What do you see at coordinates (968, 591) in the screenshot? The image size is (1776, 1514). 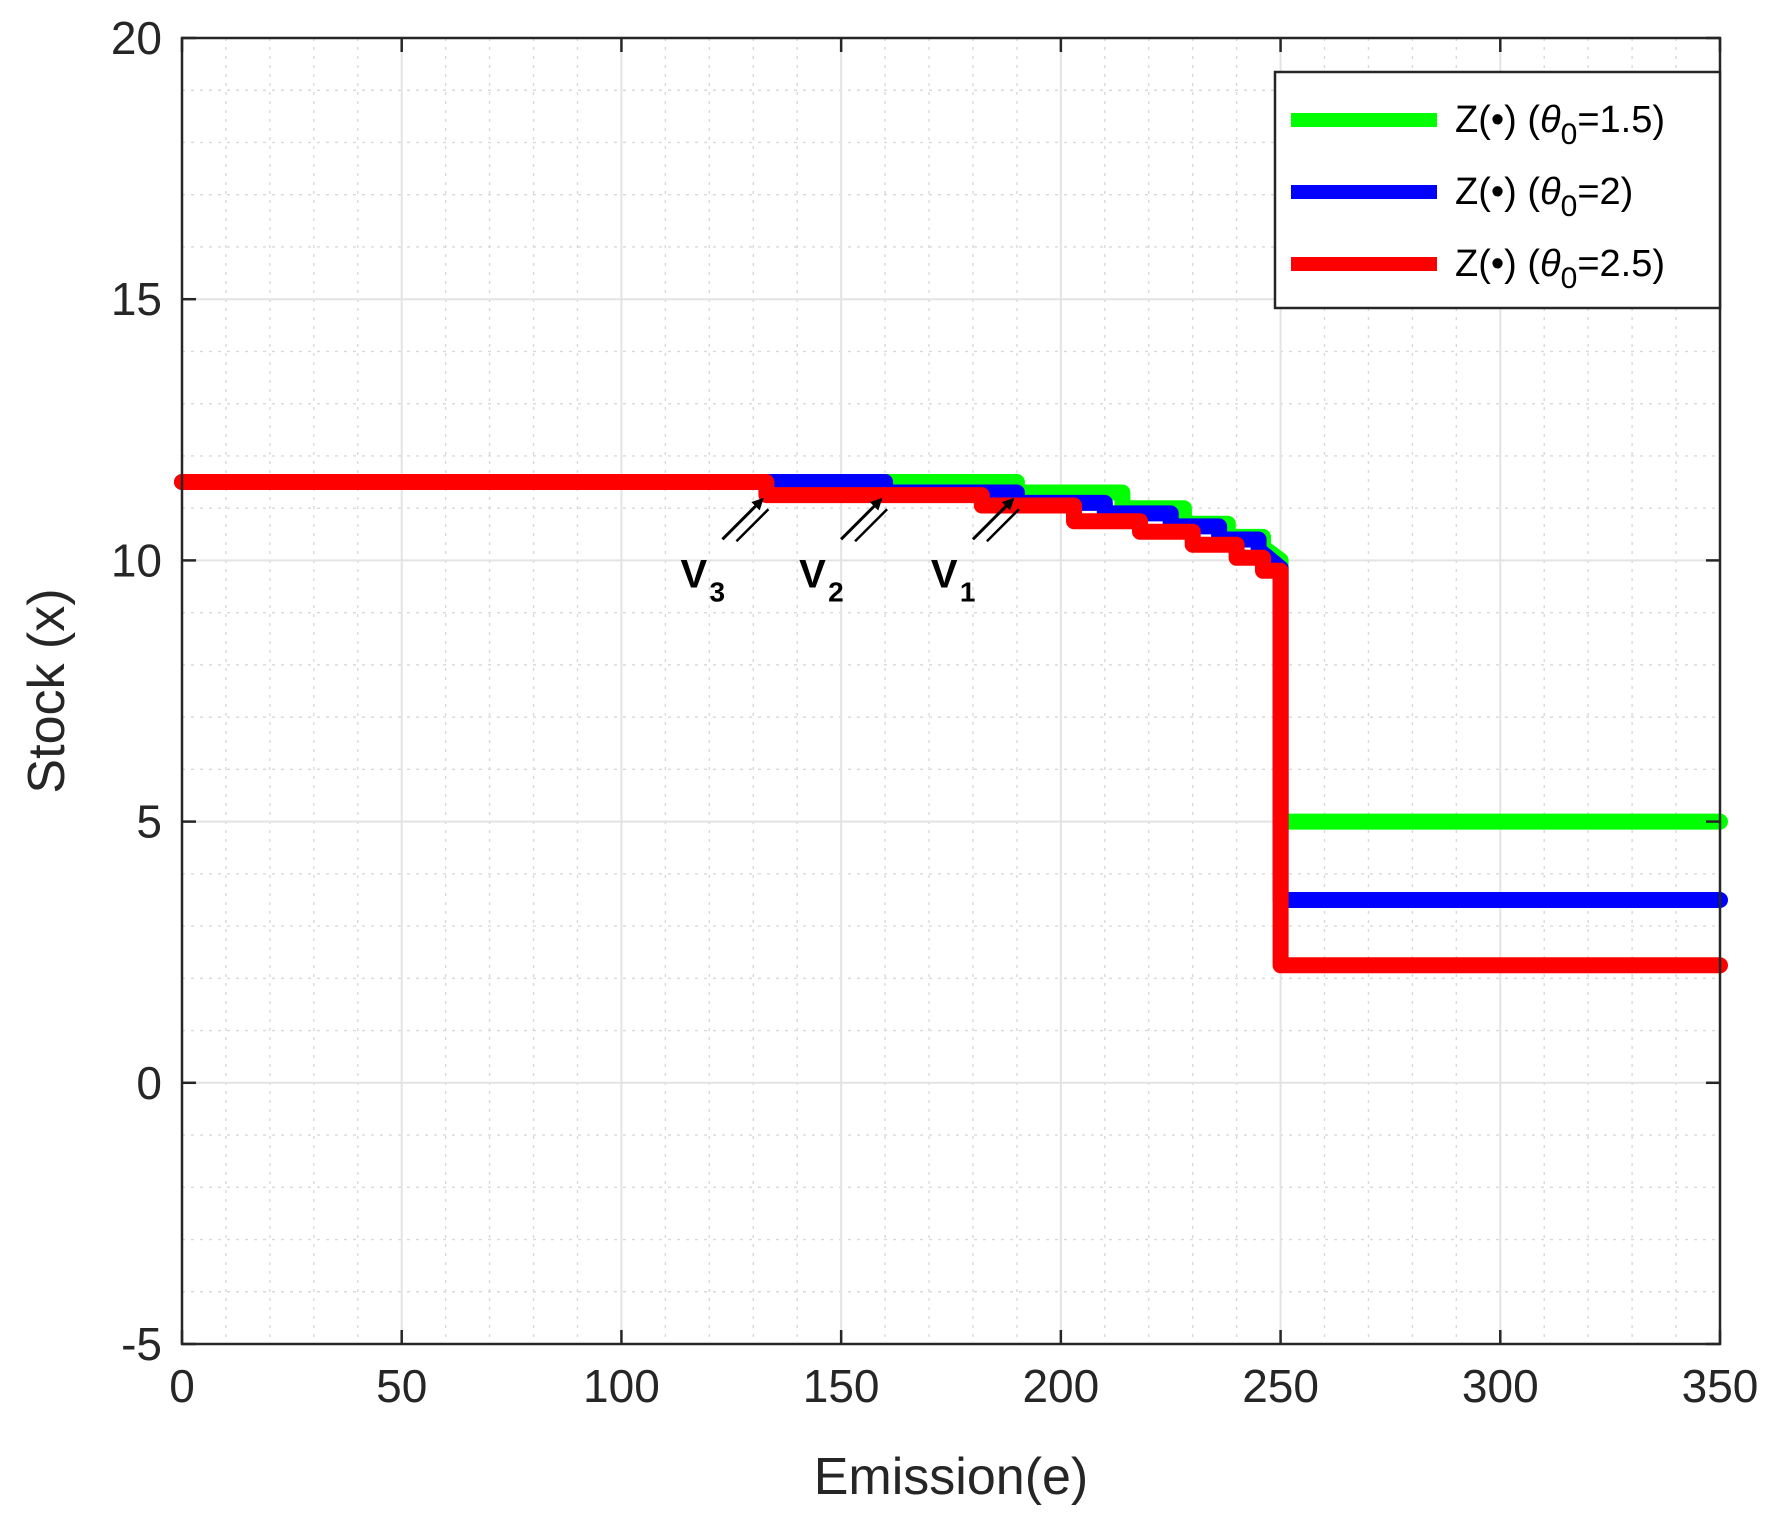 I see `annotation-subscript: 1` at bounding box center [968, 591].